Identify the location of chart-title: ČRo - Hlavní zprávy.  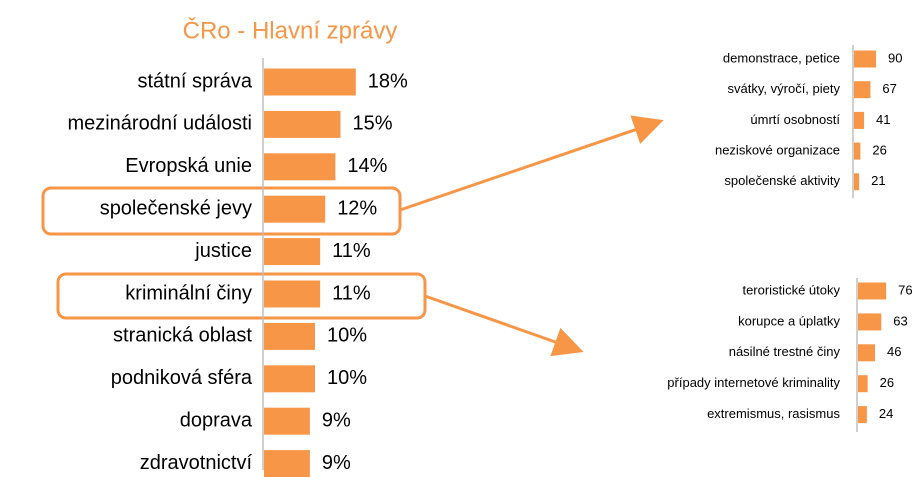
(290, 30).